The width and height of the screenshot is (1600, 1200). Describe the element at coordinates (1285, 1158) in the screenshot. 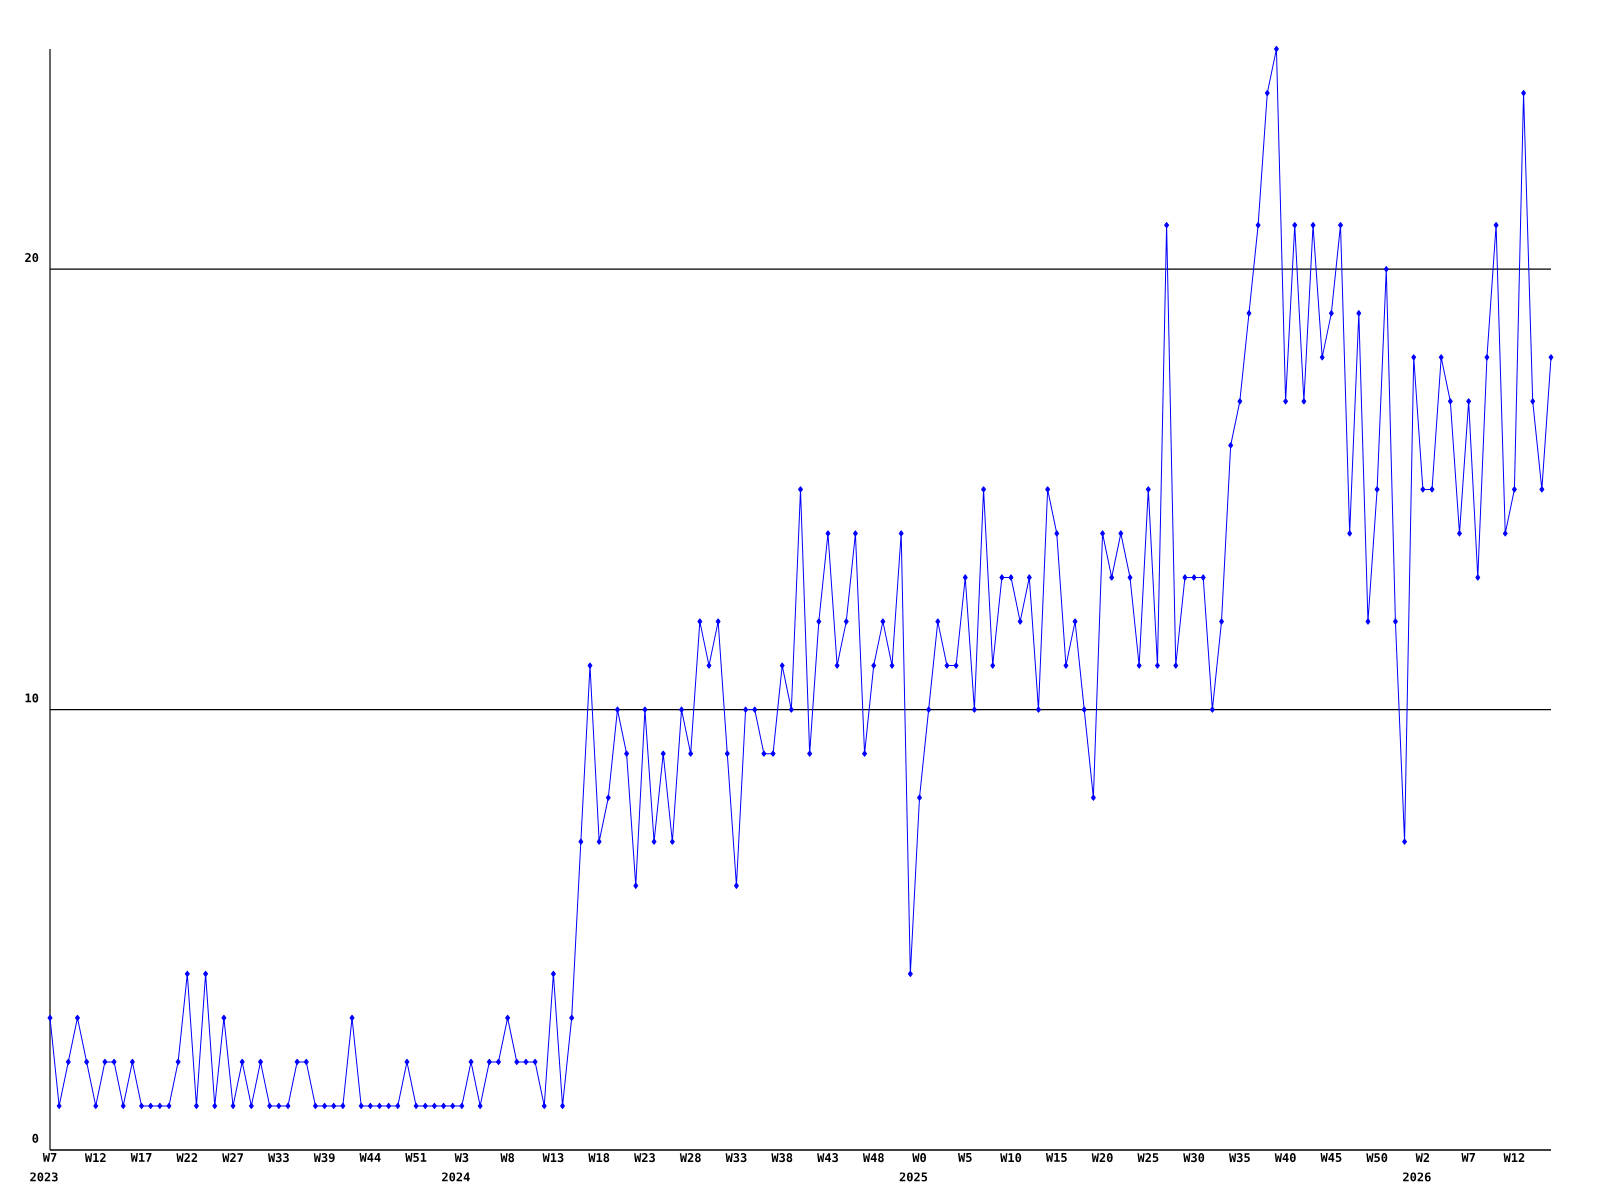

I see `x-tick-label: W40` at that location.